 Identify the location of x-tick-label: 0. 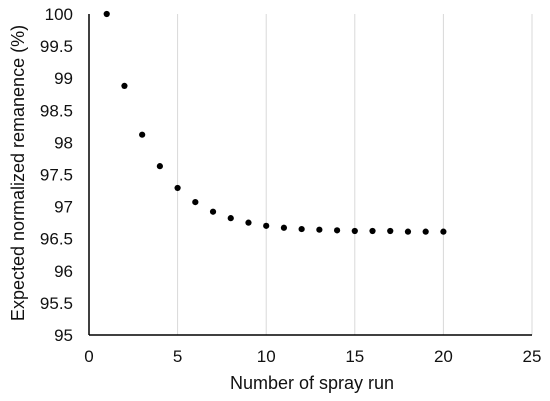
(88, 356).